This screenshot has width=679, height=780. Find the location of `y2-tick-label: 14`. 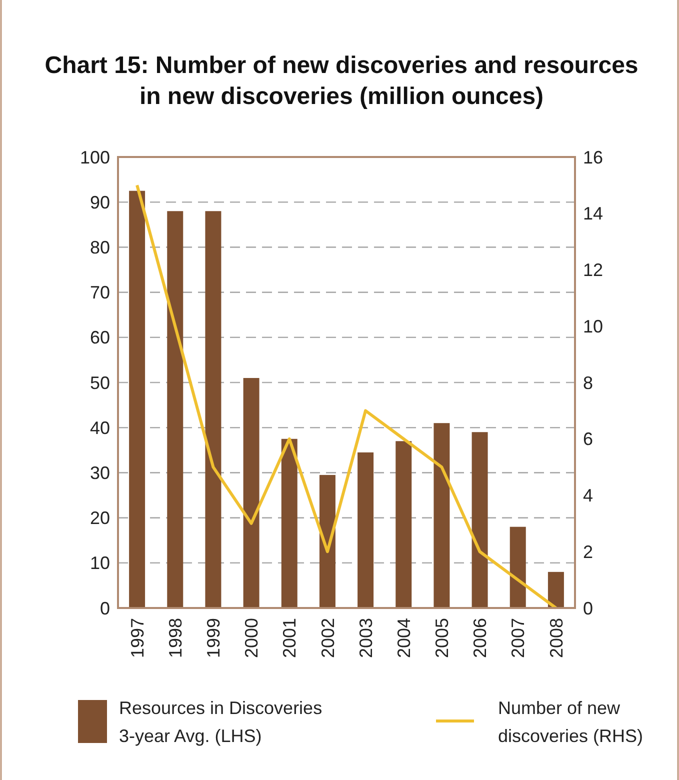

y2-tick-label: 14 is located at coordinates (593, 214).